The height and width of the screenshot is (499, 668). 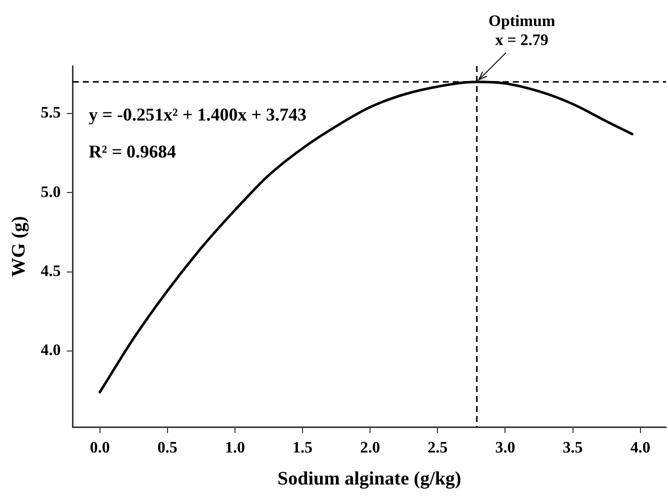 I want to click on y-tick-label: 4.5, so click(x=50, y=271).